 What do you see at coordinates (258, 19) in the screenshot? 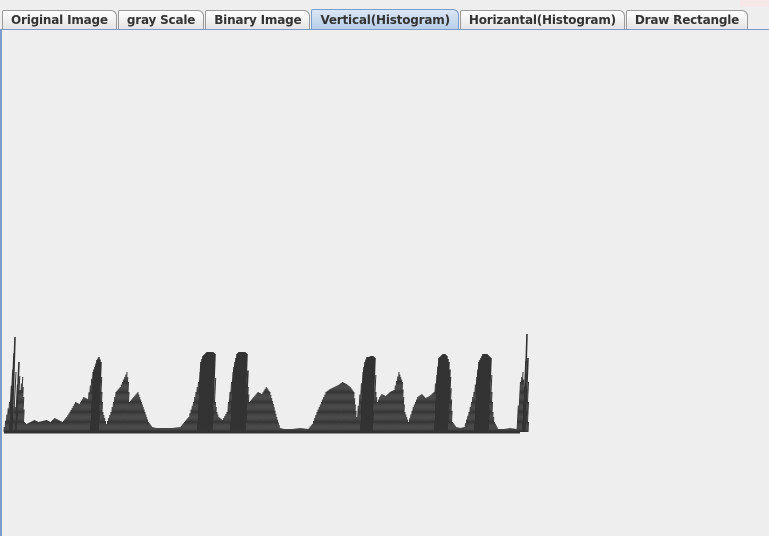
I see `tab-binary-image: Binary Image` at bounding box center [258, 19].